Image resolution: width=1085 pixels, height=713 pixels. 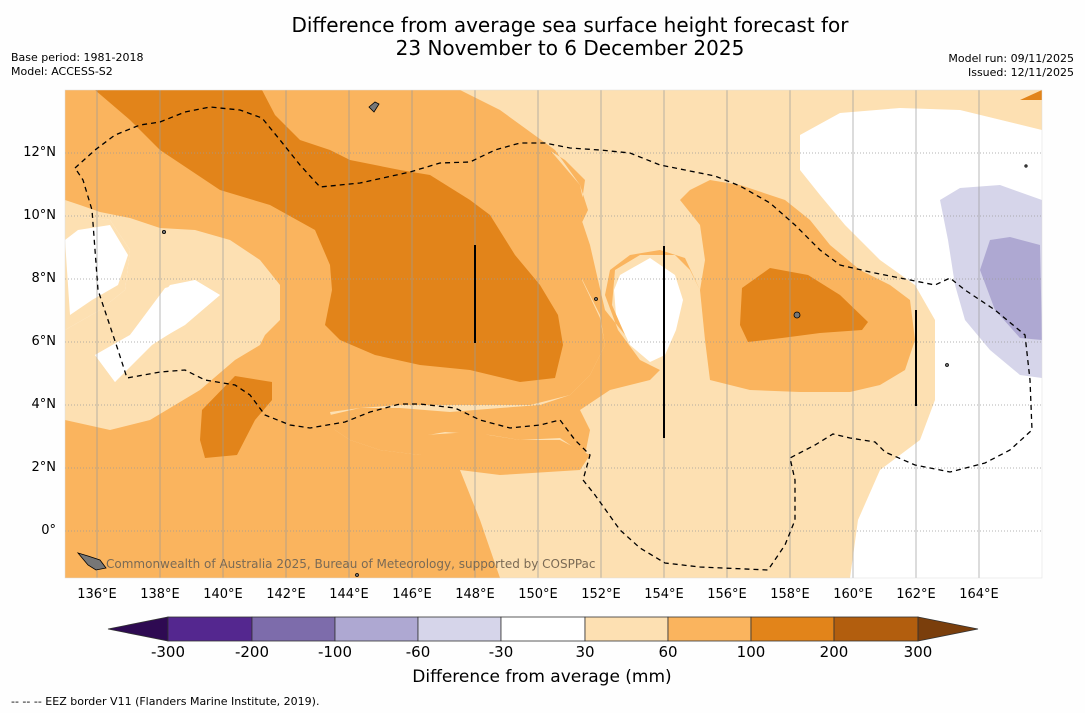 What do you see at coordinates (223, 594) in the screenshot?
I see `lon-label-140: 140°E` at bounding box center [223, 594].